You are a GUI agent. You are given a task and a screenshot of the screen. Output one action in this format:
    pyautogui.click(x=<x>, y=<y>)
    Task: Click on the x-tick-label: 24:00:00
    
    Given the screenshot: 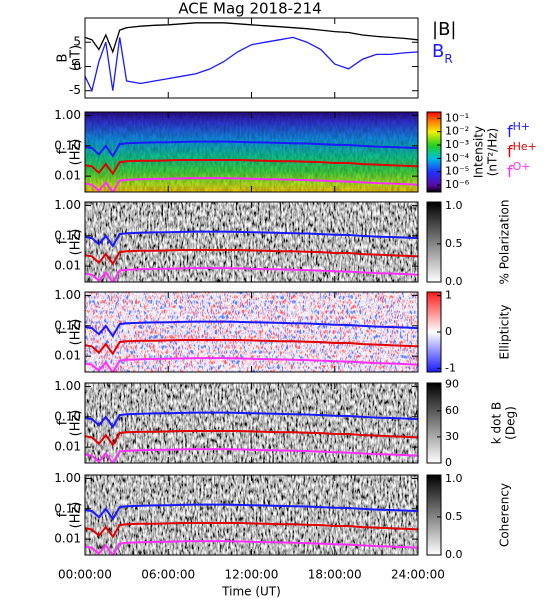 What is the action you would take?
    pyautogui.click(x=418, y=575)
    